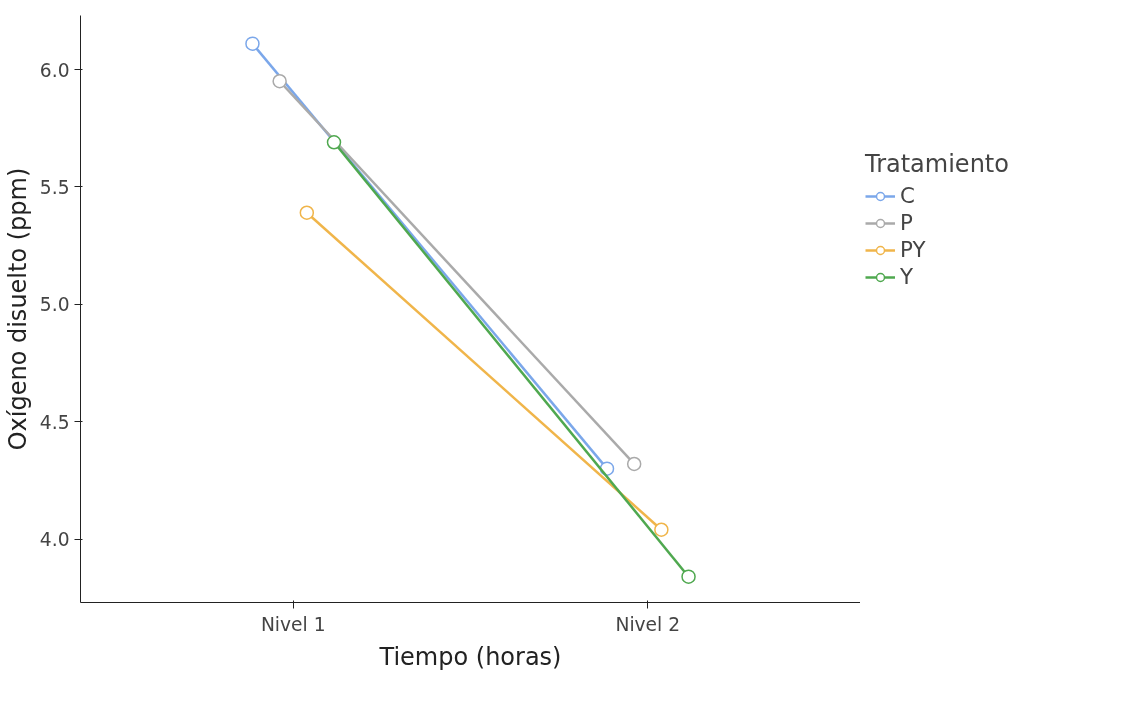 The height and width of the screenshot is (708, 1142). Describe the element at coordinates (648, 624) in the screenshot. I see `x-tick-label: Nivel 2` at that location.